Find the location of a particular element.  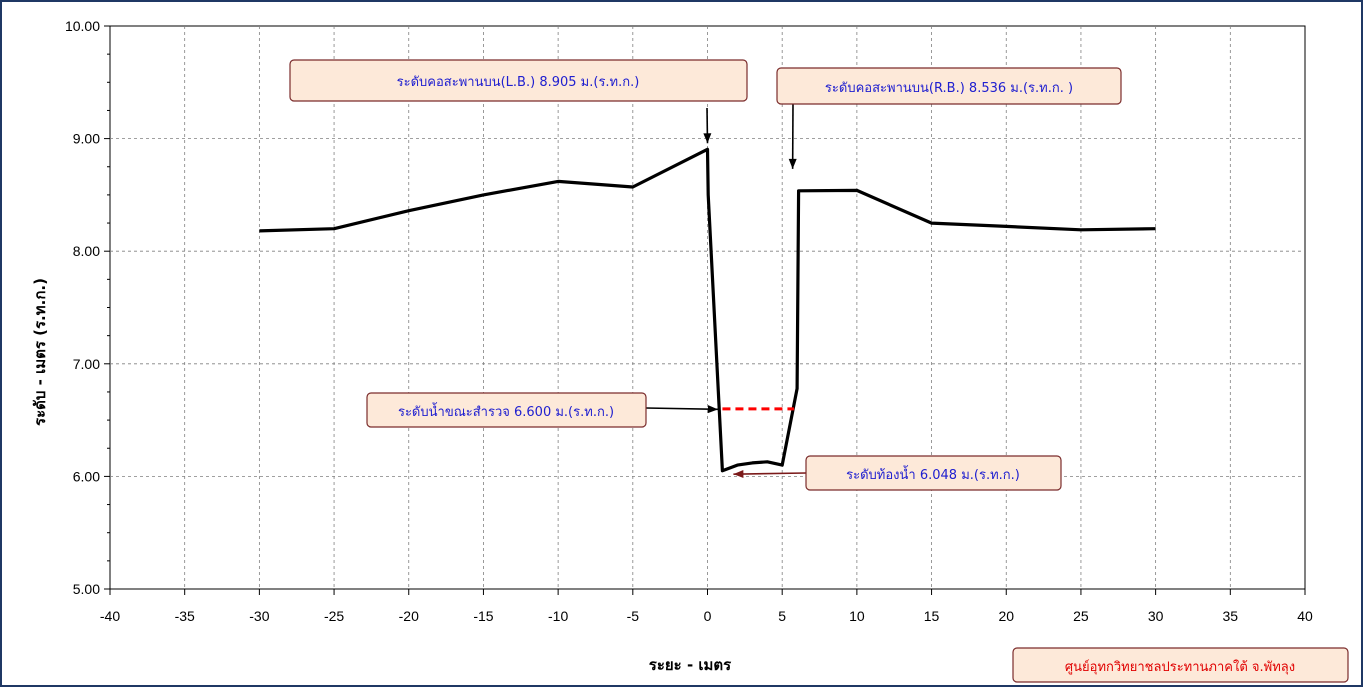

x-tick-label: 25 is located at coordinates (1081, 616).